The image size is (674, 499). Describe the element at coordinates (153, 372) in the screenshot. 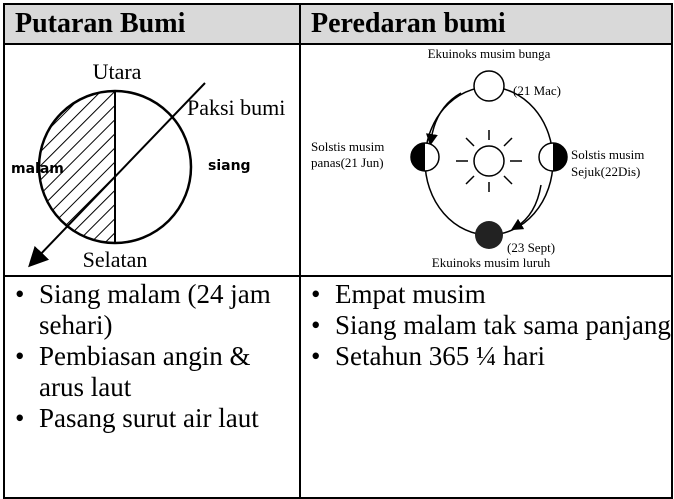

I see `bullet-item: Pembiasan angin & arus laut` at that location.